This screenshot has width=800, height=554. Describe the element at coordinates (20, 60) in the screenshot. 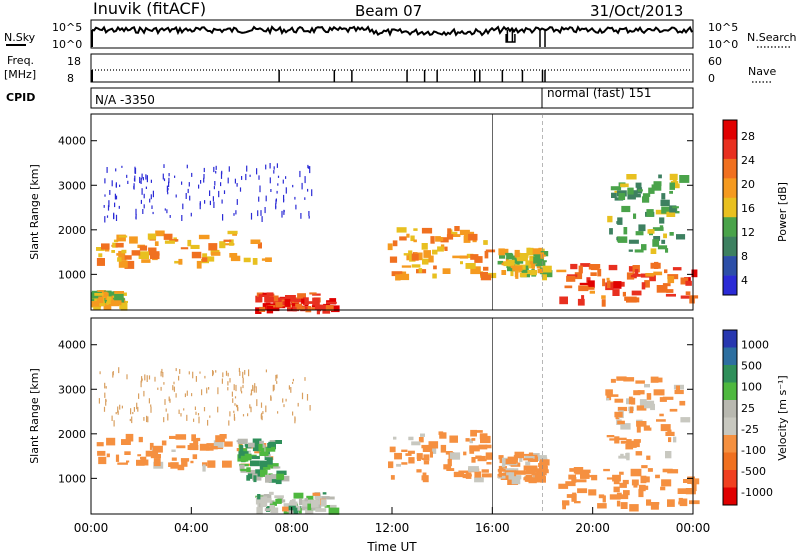

I see `freq-label: Freq.` at that location.